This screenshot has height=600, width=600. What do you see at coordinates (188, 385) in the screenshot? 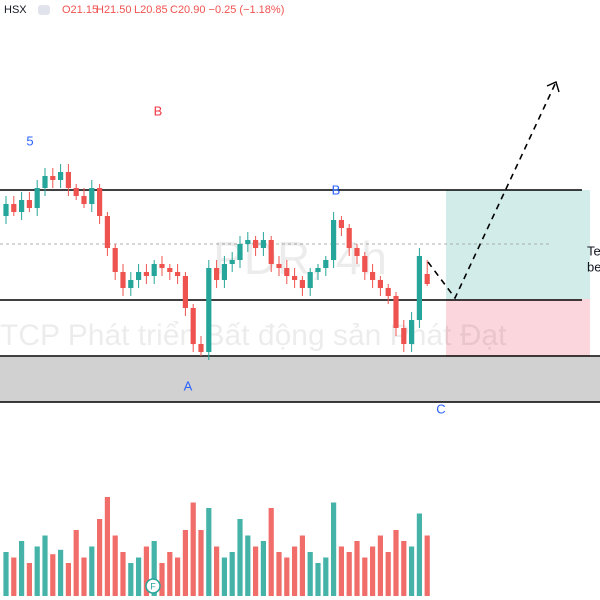
I see `wave-label: A` at bounding box center [188, 385].